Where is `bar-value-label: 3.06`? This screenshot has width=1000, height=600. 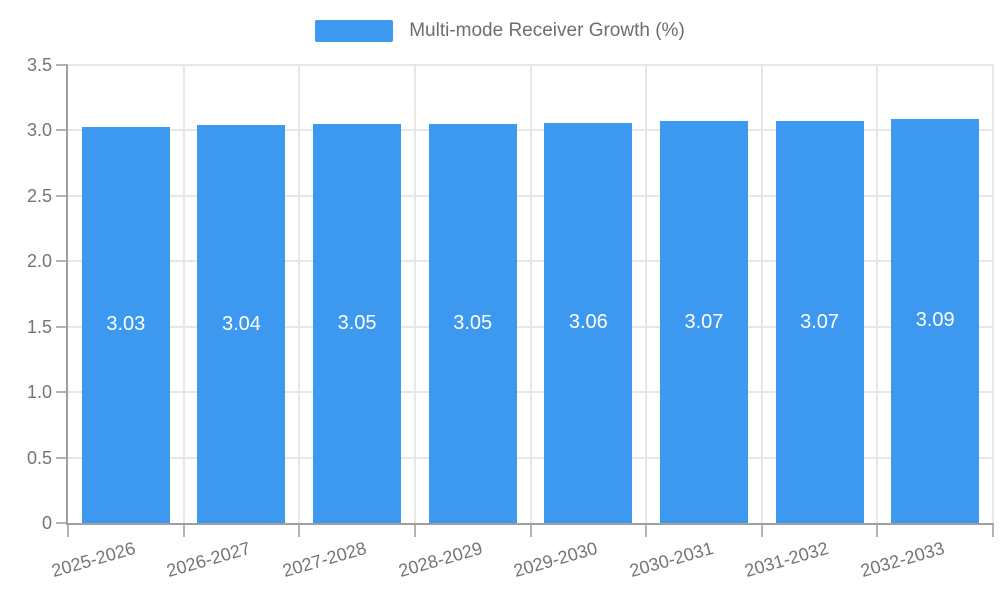 bar-value-label: 3.06 is located at coordinates (588, 322).